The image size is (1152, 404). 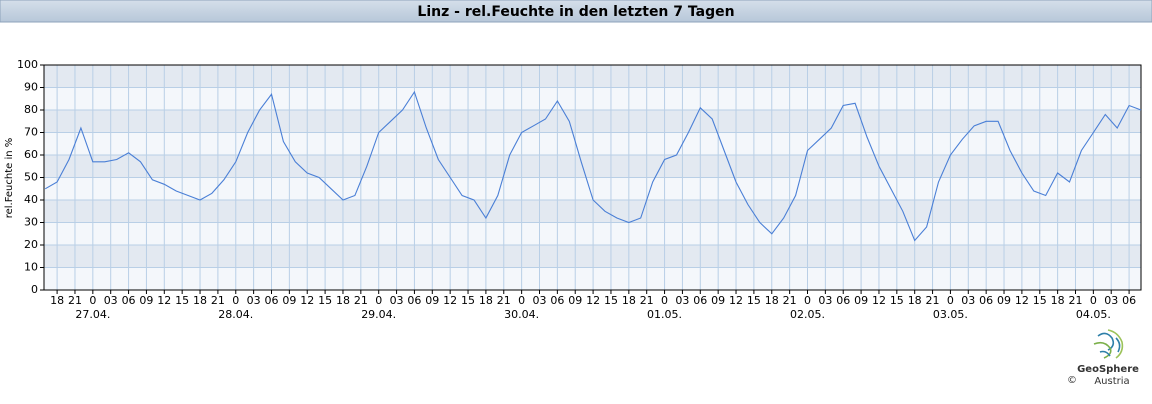 What do you see at coordinates (31, 132) in the screenshot?
I see `y-tick-label: 70` at bounding box center [31, 132].